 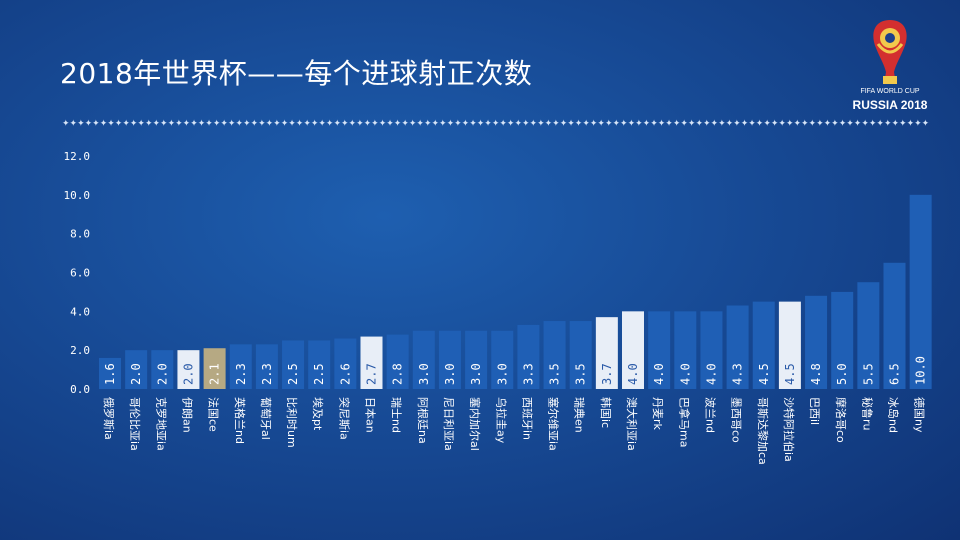 I want to click on category-label: 巴西il, so click(x=814, y=411).